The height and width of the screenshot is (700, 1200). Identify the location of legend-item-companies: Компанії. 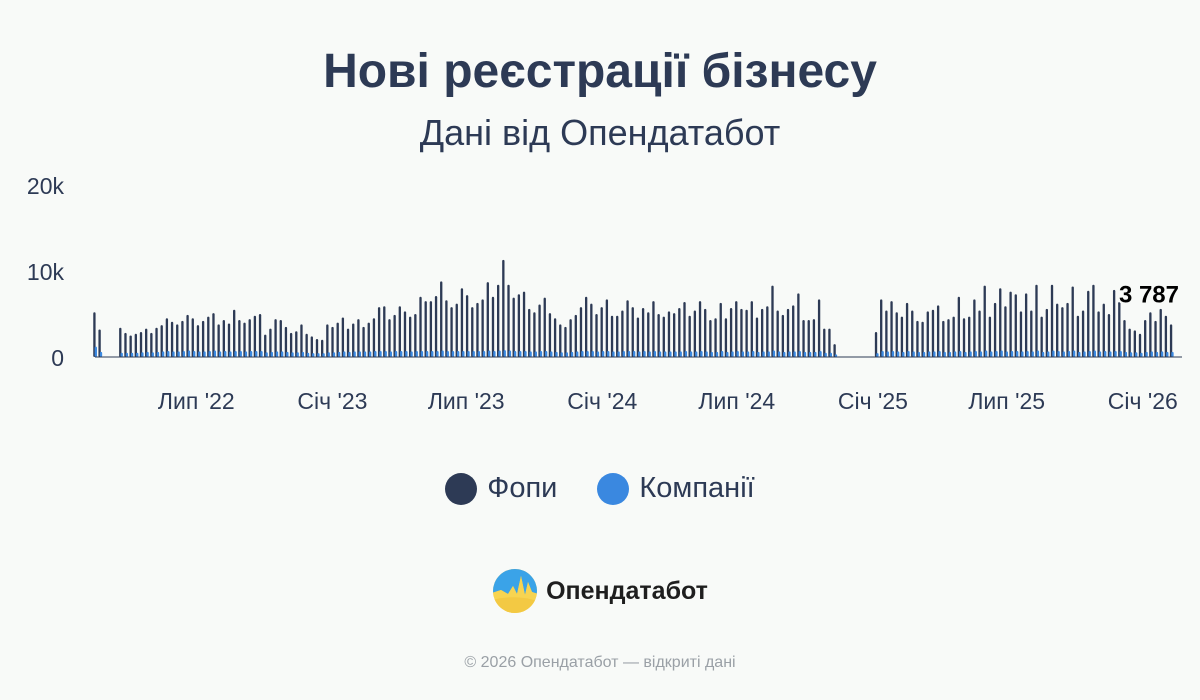
(676, 488).